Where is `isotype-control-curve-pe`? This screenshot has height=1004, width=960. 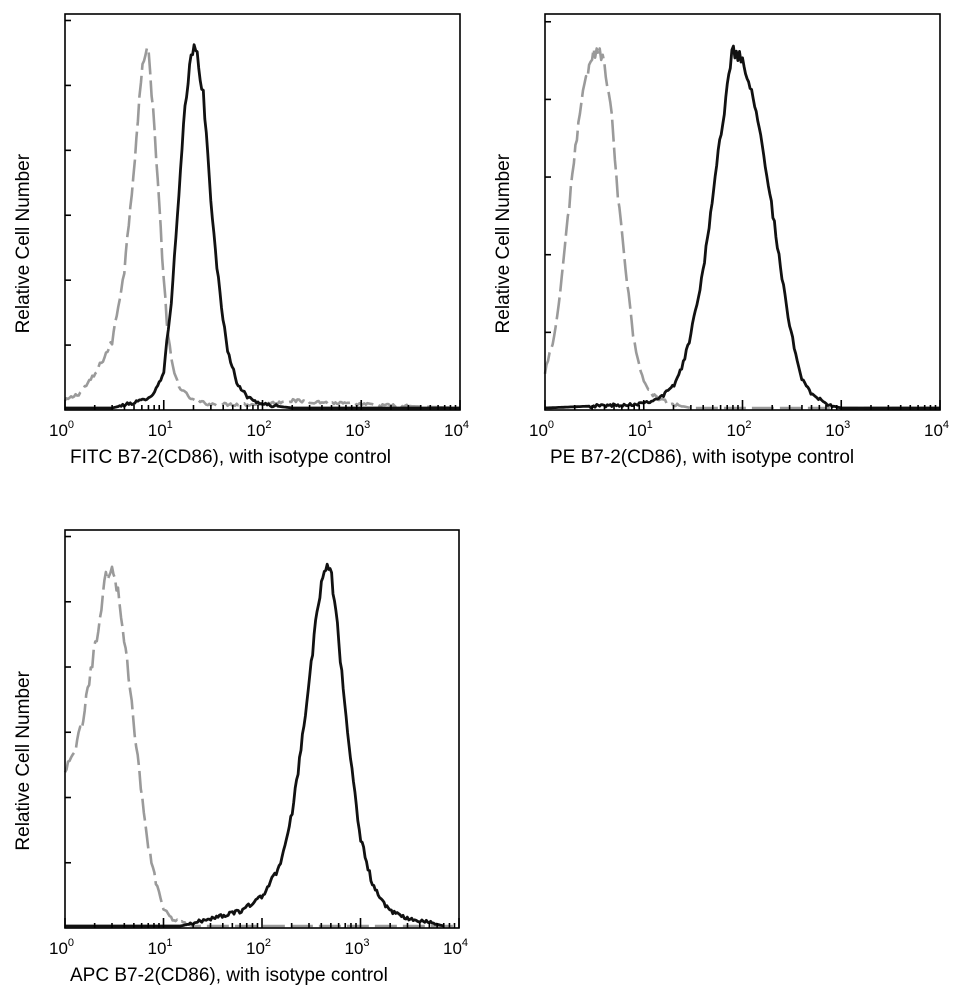
isotype-control-curve-pe is located at coordinates (741, 228).